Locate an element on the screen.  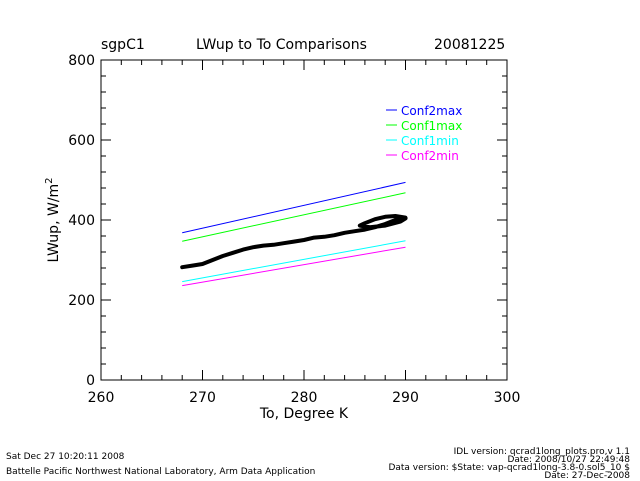
y-tick-label: 800 is located at coordinates (81, 61).